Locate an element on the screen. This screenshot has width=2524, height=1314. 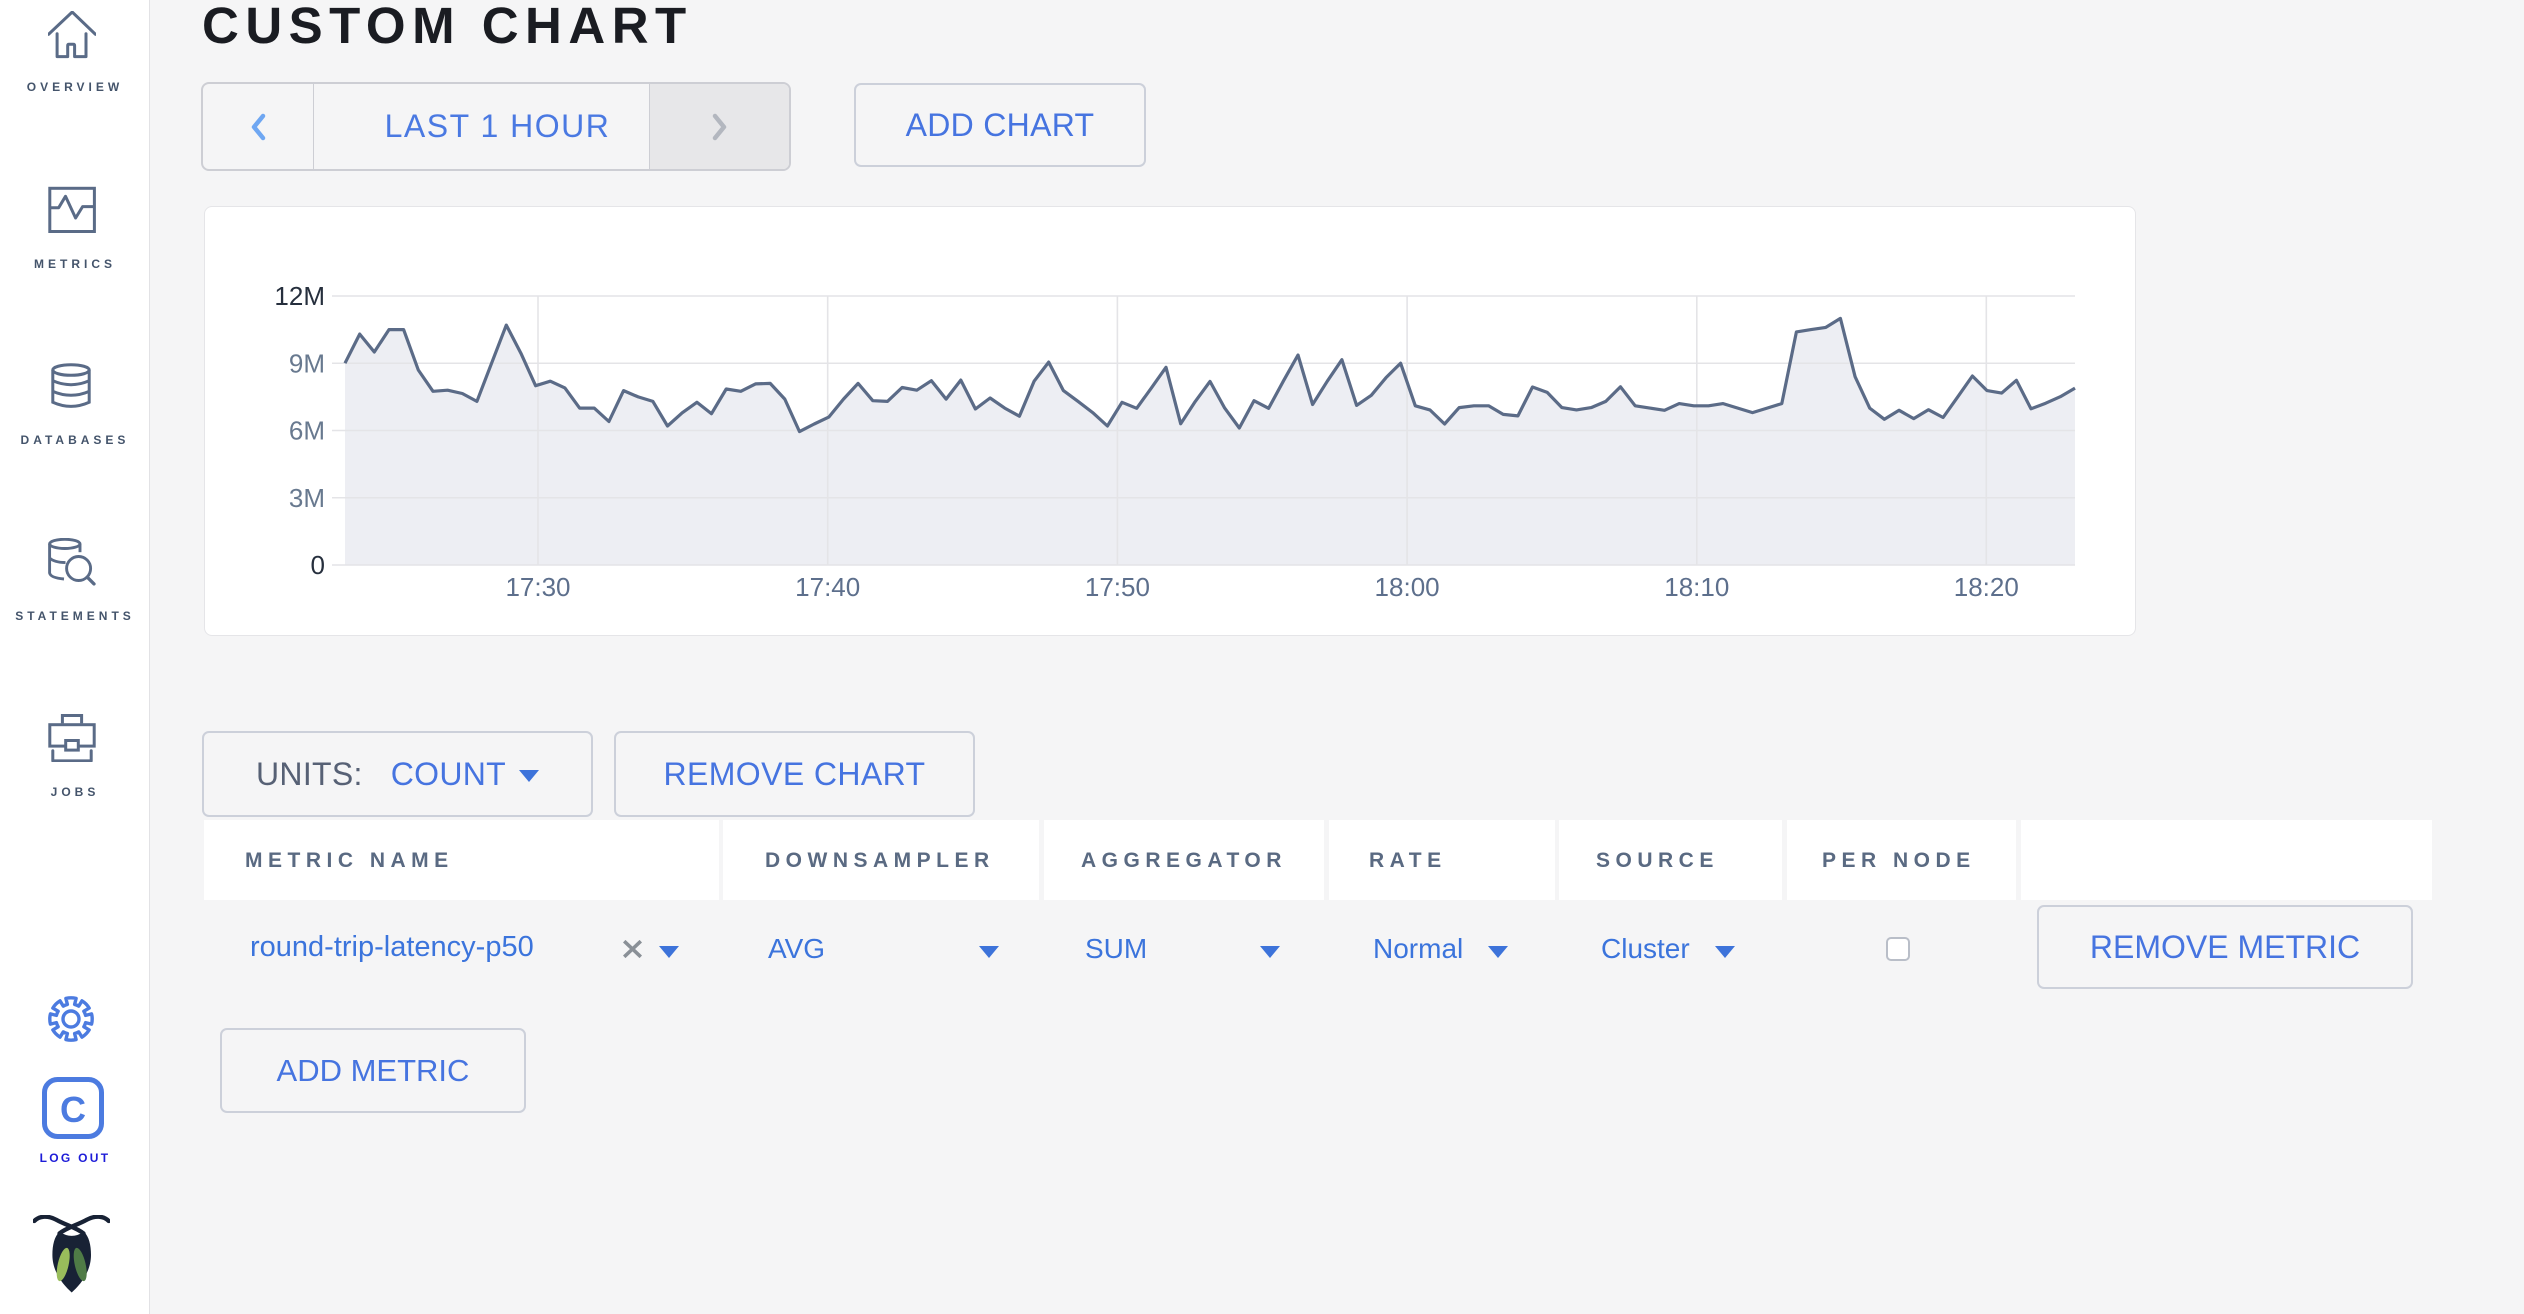
svg-text: C is located at coordinates (73, 1109).